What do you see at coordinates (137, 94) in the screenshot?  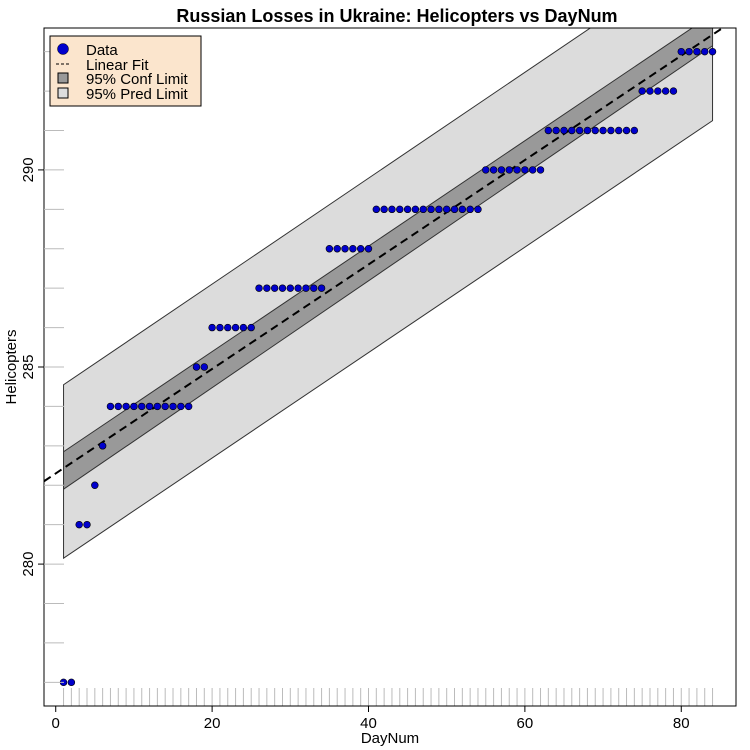 I see `legend-label-pred: 95% Pred Limit` at bounding box center [137, 94].